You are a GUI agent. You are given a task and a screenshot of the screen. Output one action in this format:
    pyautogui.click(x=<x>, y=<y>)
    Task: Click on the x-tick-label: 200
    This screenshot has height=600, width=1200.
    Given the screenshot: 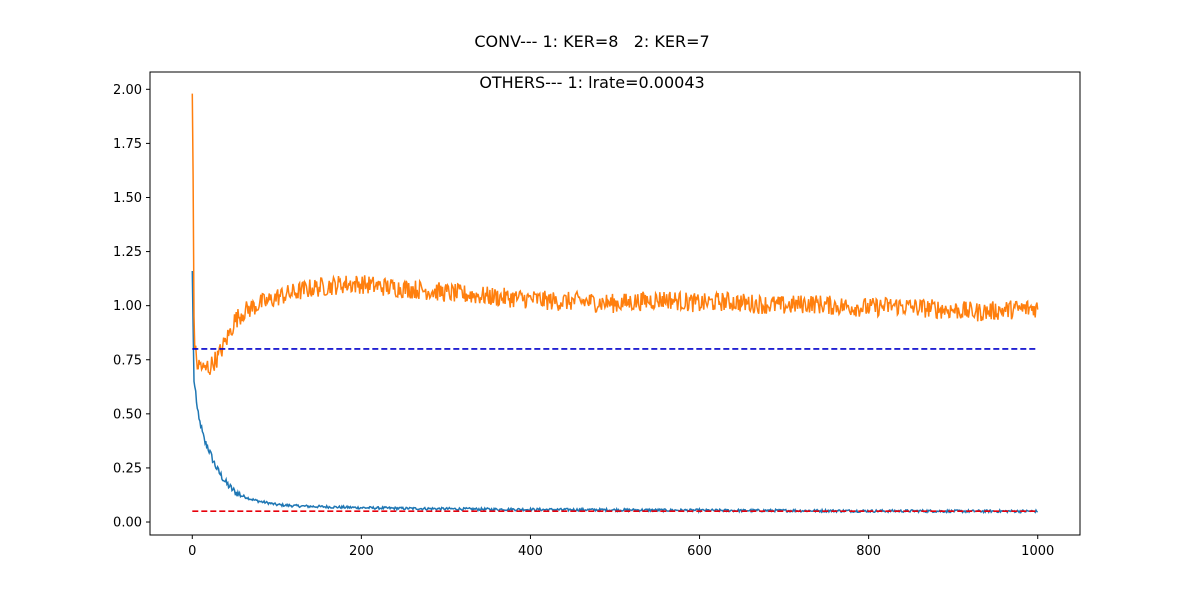 What is the action you would take?
    pyautogui.click(x=361, y=551)
    